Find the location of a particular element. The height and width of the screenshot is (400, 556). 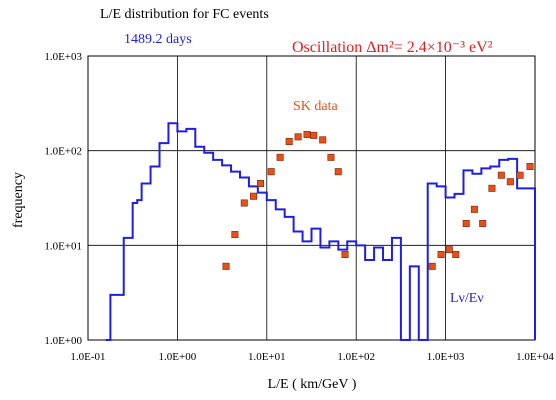

oscillation-annotation: Oscillation Δm²= 2.4×10⁻³ eV² is located at coordinates (392, 47).